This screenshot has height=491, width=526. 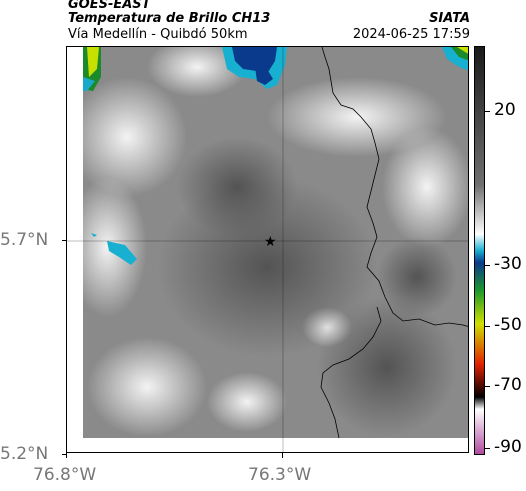 I want to click on lat-tick-5-2: 5.2°N, so click(x=24, y=454).